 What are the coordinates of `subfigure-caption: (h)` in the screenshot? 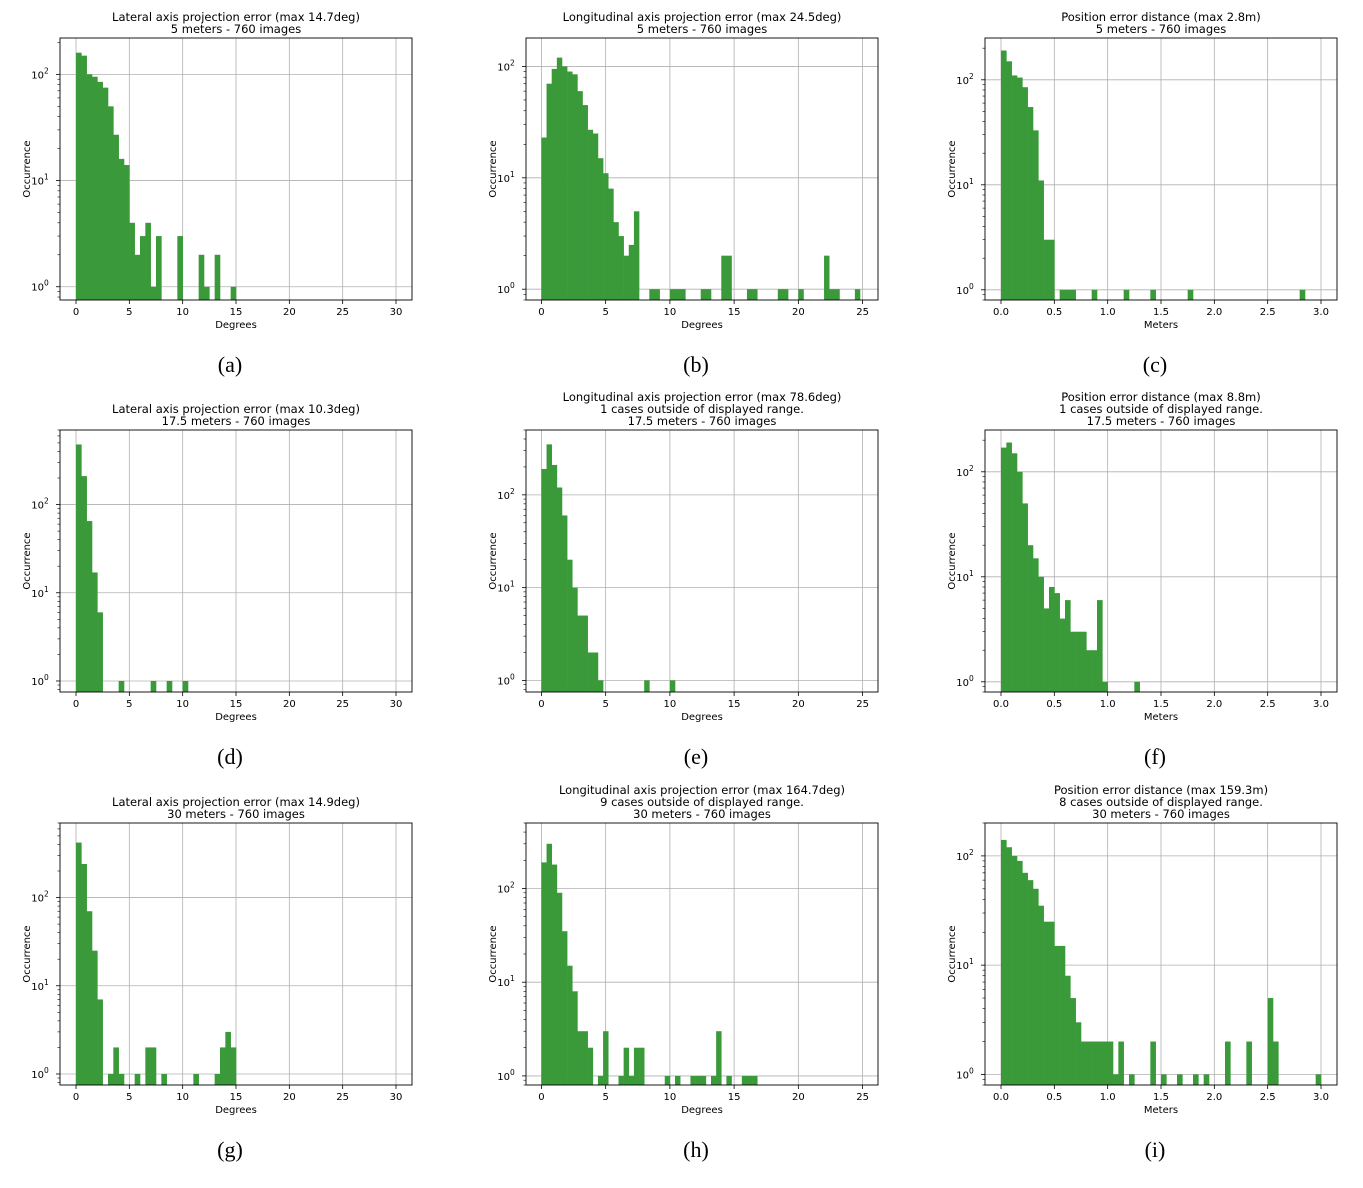 It's located at (696, 1149).